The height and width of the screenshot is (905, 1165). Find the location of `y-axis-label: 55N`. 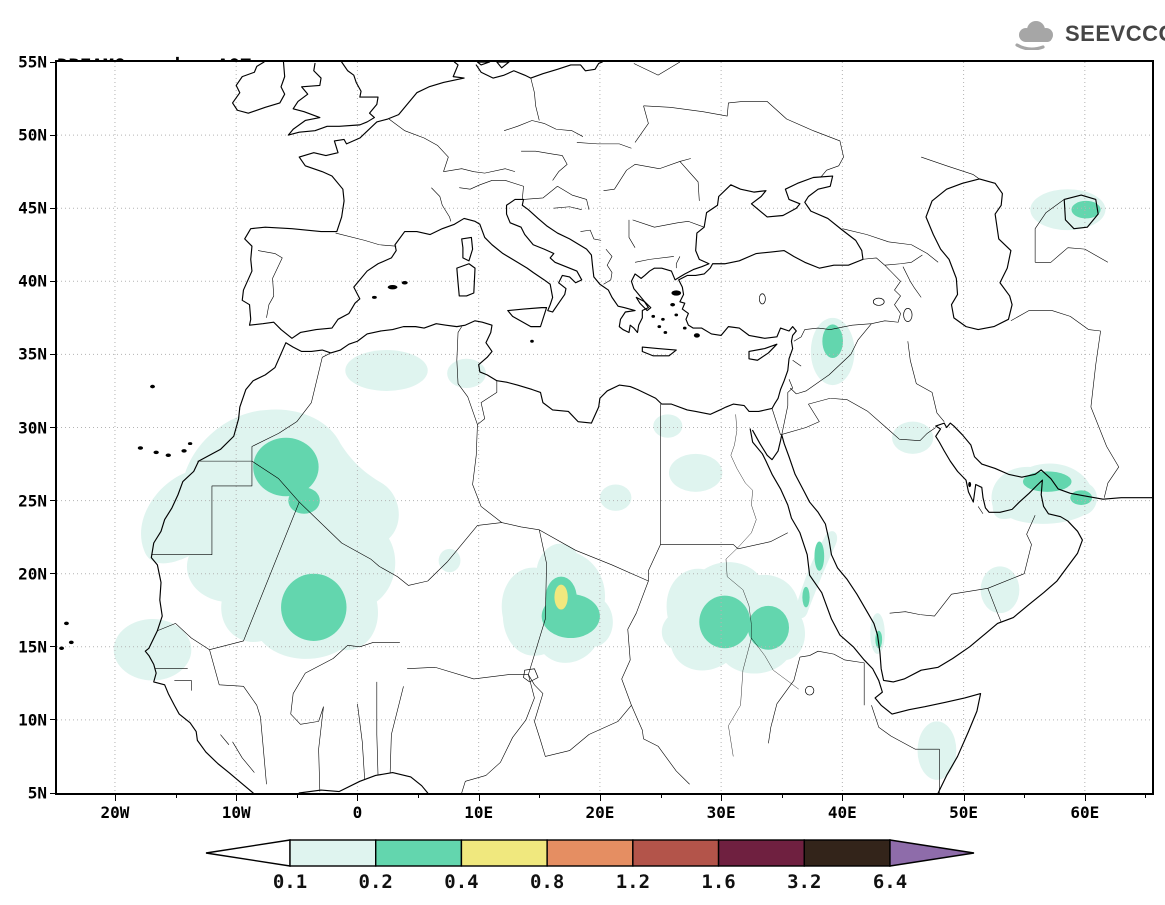

y-axis-label: 55N is located at coordinates (32, 62).